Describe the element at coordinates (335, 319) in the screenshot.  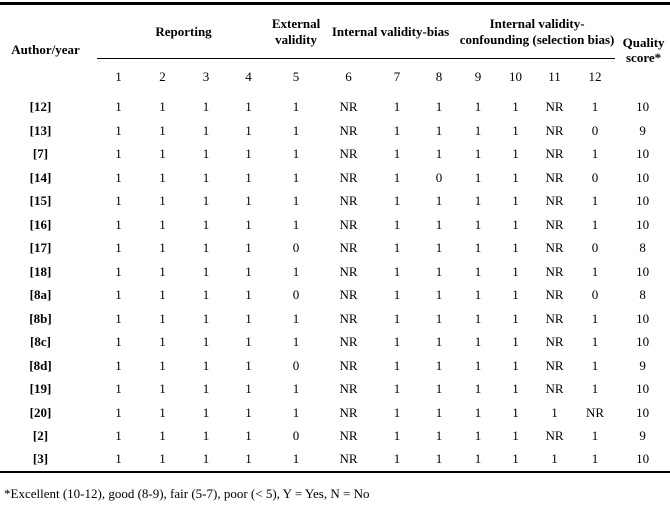
I see `table-row: [8b] 1 1 1 1 1 NR 1 1 1 1 NR 1 10` at that location.